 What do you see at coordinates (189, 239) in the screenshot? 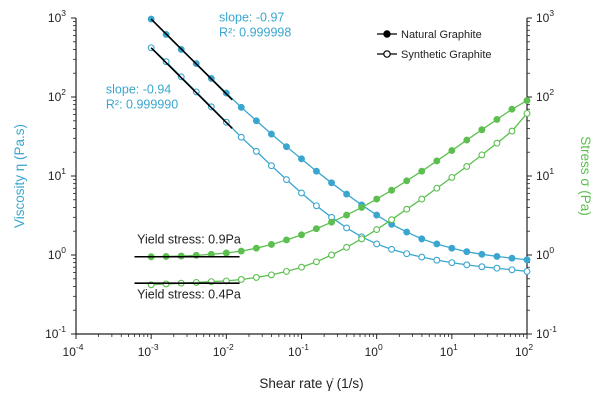
I see `yield-stress-natural-label: Yield stress: 0.9Pa` at bounding box center [189, 239].